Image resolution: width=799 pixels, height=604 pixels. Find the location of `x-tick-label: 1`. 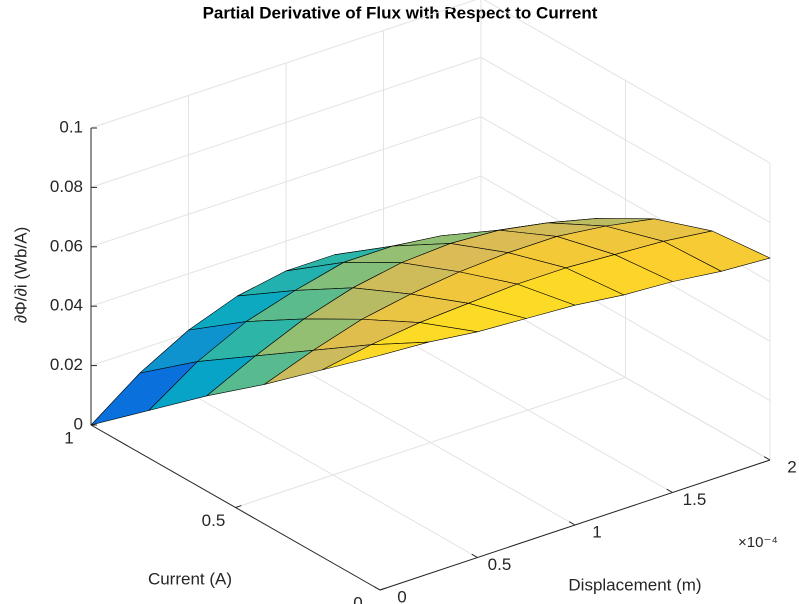

x-tick-label: 1 is located at coordinates (596, 531).